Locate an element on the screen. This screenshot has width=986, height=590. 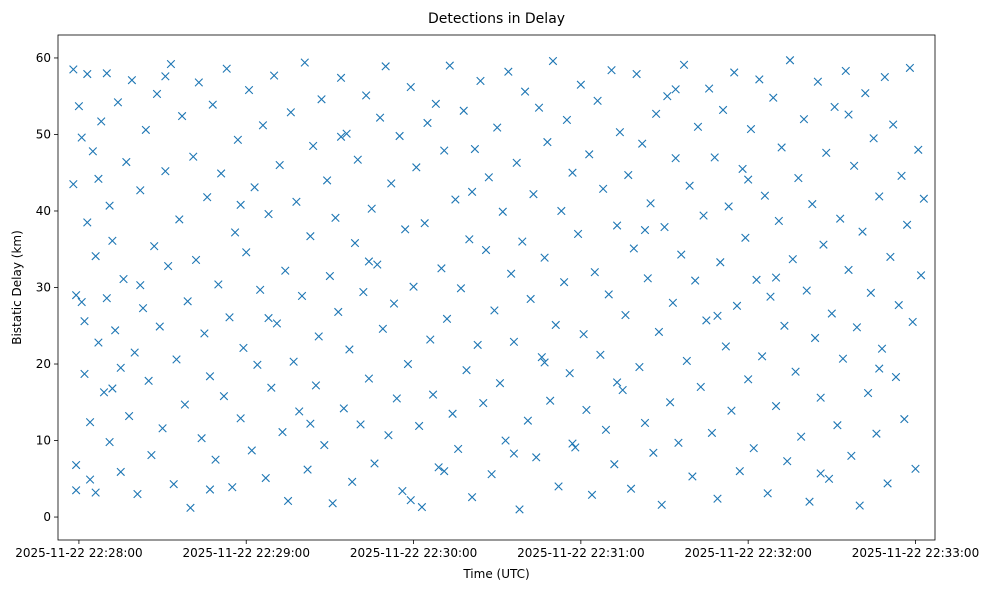
y-tick-label-3: 30 is located at coordinates (43, 288).